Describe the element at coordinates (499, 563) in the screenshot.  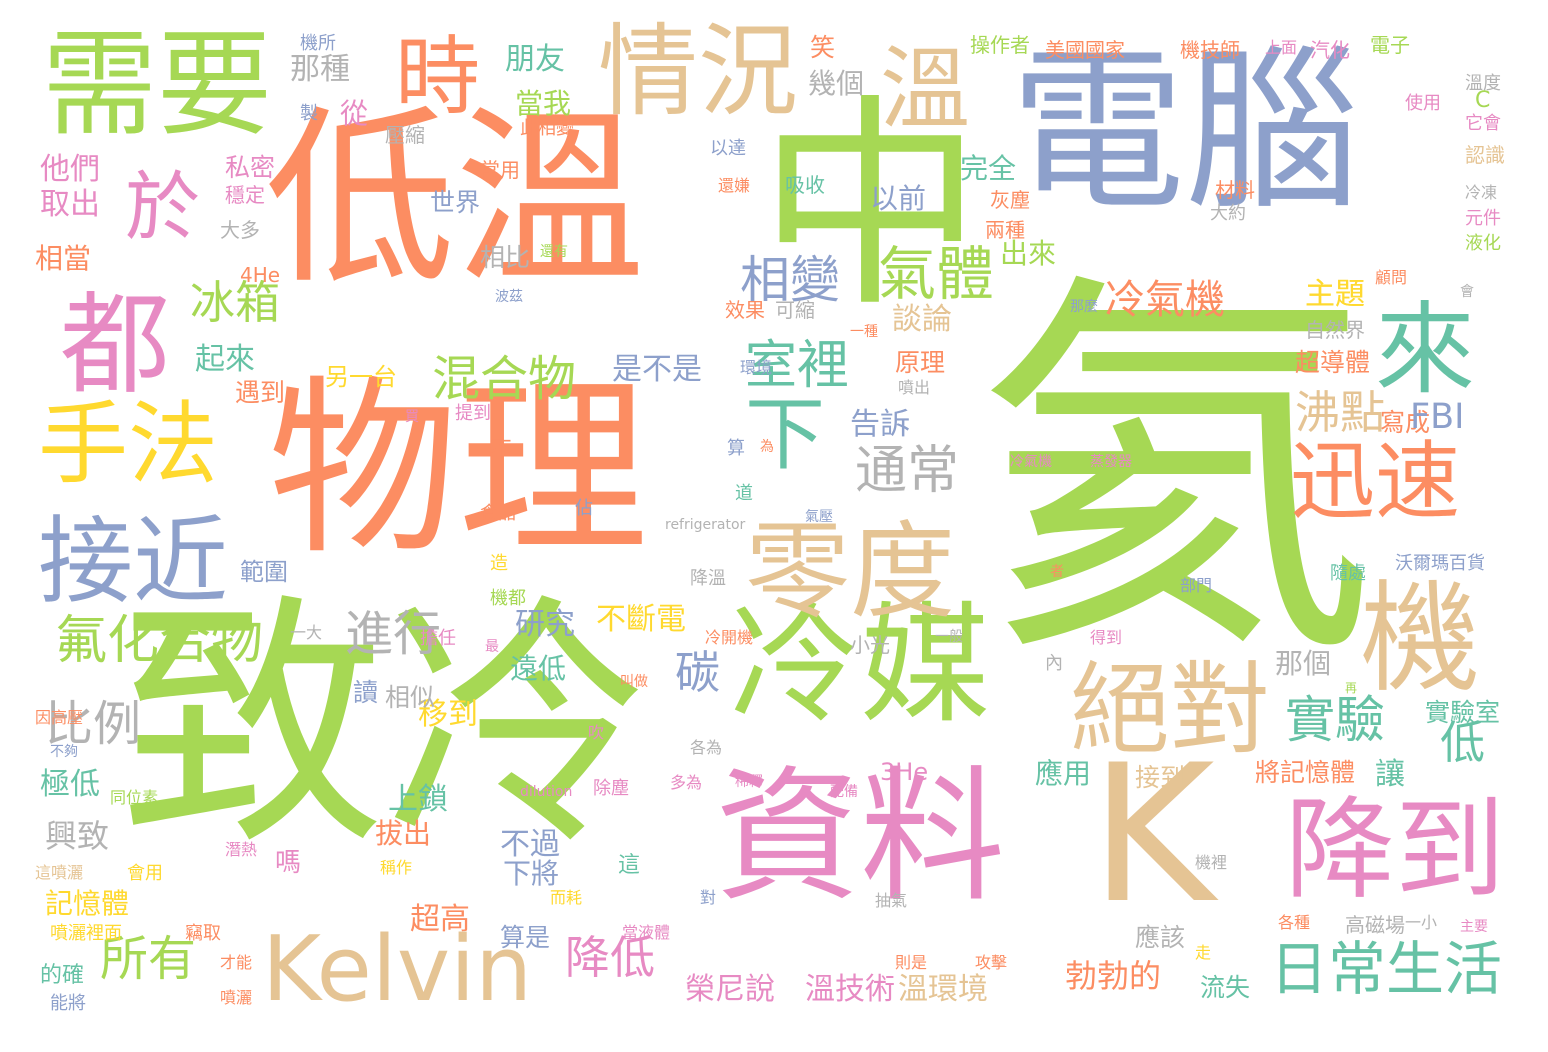
I see `cloud-word: 造` at that location.